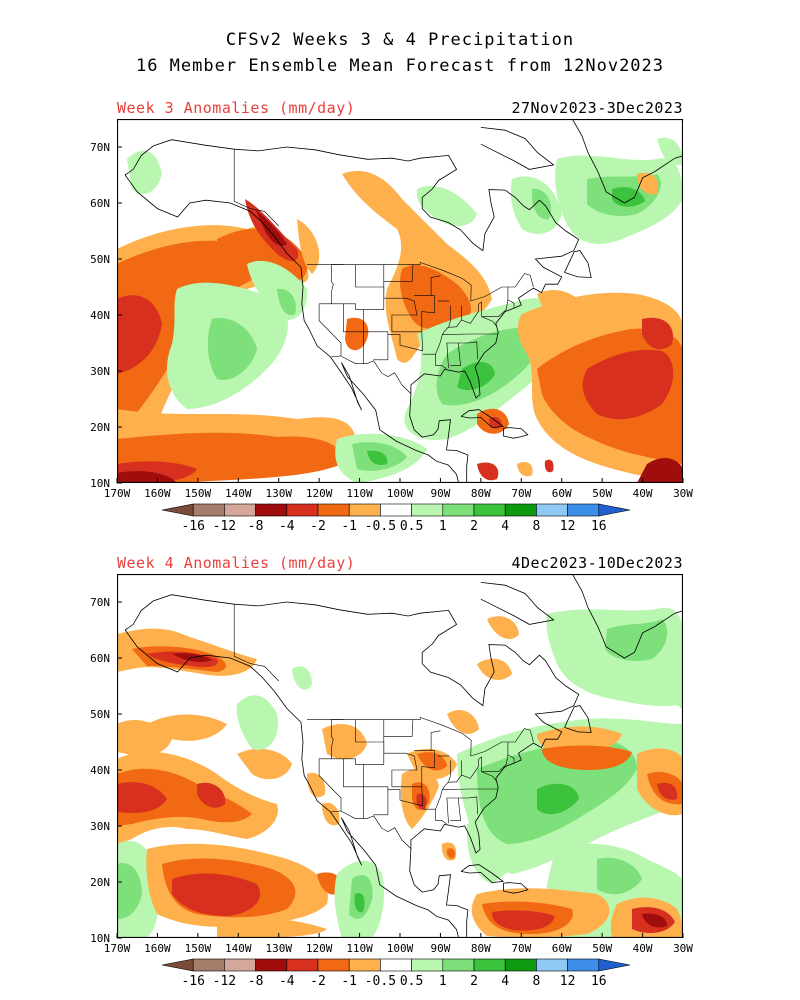 Image resolution: width=800 pixels, height=1000 pixels. Describe the element at coordinates (100, 658) in the screenshot. I see `lat-tick-label: 60N` at that location.